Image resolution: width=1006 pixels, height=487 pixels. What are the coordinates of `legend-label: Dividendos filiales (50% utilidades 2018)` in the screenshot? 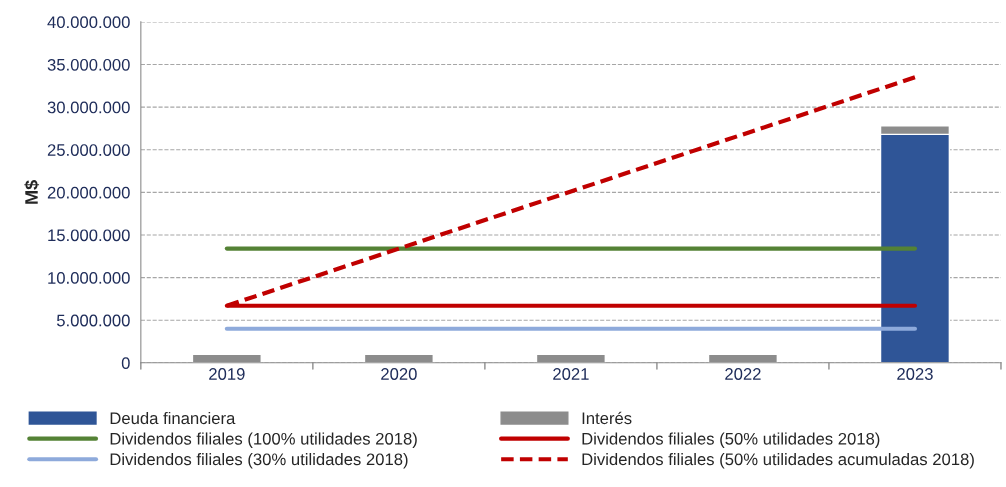 It's located at (731, 440).